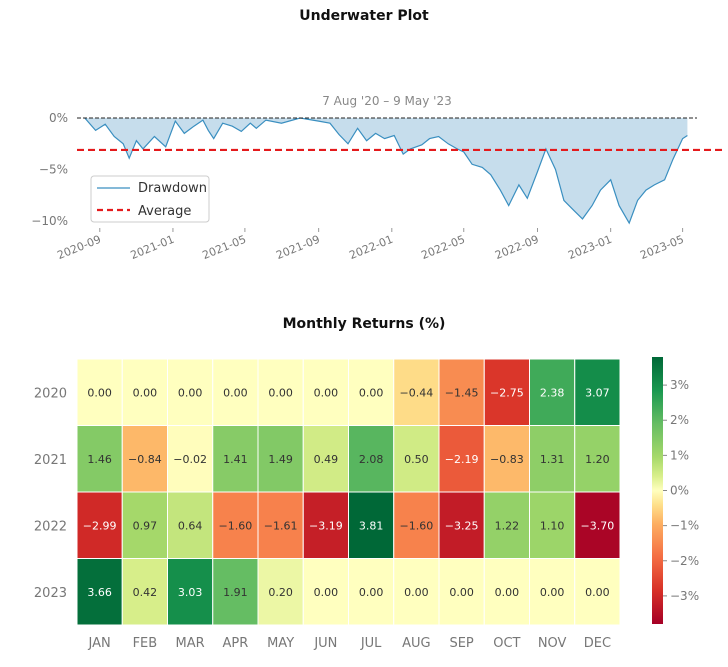 The width and height of the screenshot is (728, 667). I want to click on heatmap-cell-label: 0.42, so click(145, 592).